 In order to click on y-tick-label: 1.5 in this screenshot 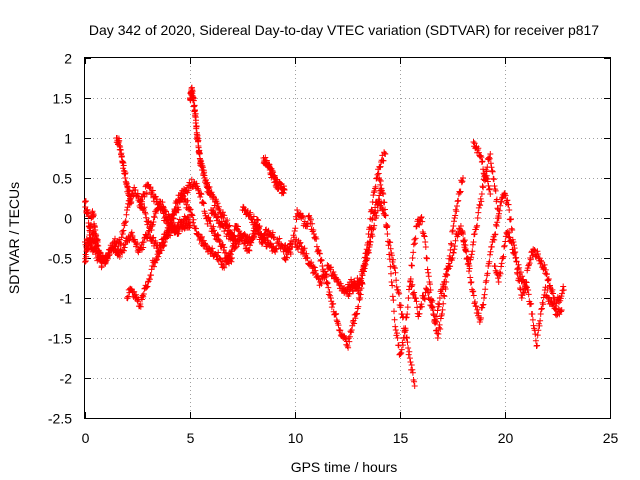, I will do `click(63, 99)`.